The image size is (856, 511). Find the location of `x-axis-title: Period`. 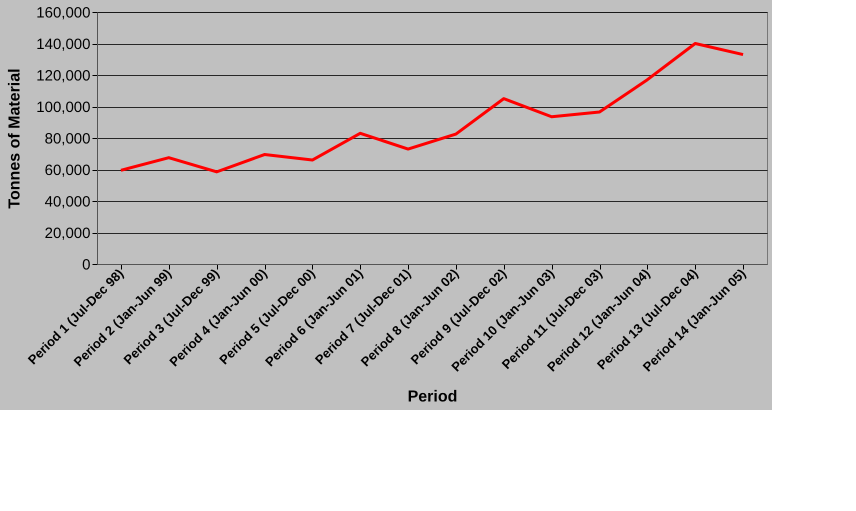

x-axis-title: Period is located at coordinates (433, 397).